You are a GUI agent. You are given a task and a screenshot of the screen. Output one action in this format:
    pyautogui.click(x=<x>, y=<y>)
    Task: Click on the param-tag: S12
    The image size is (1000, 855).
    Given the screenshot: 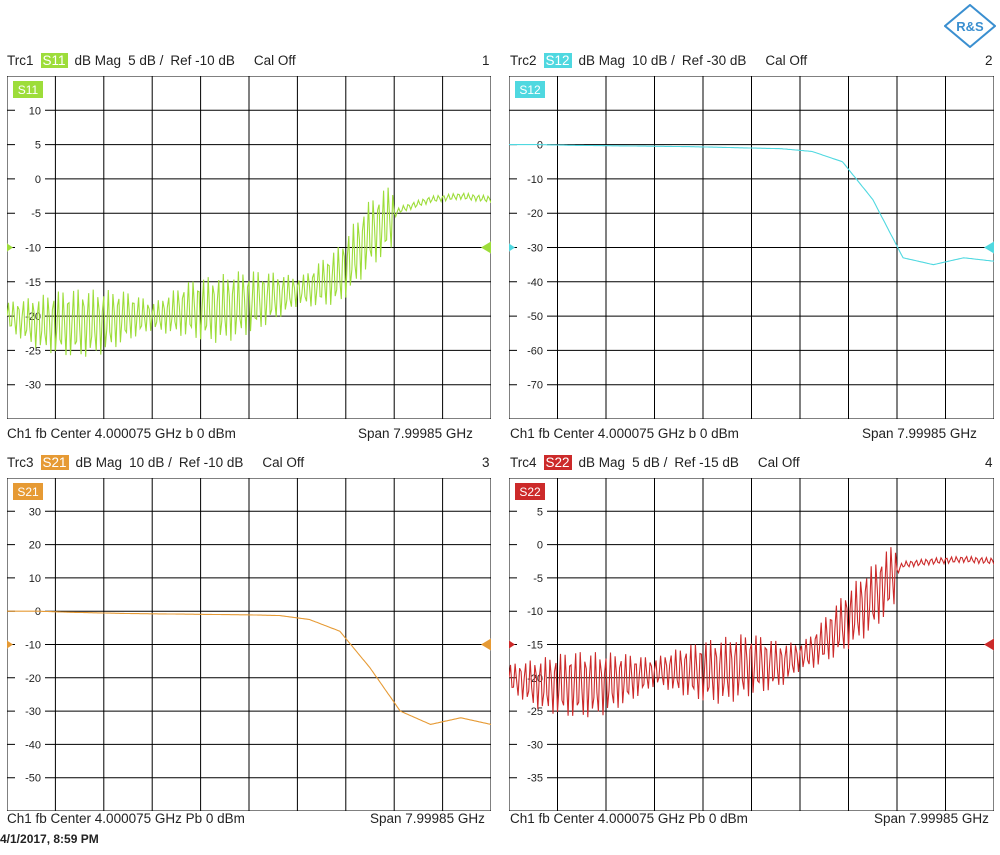 What is the action you would take?
    pyautogui.click(x=557, y=60)
    